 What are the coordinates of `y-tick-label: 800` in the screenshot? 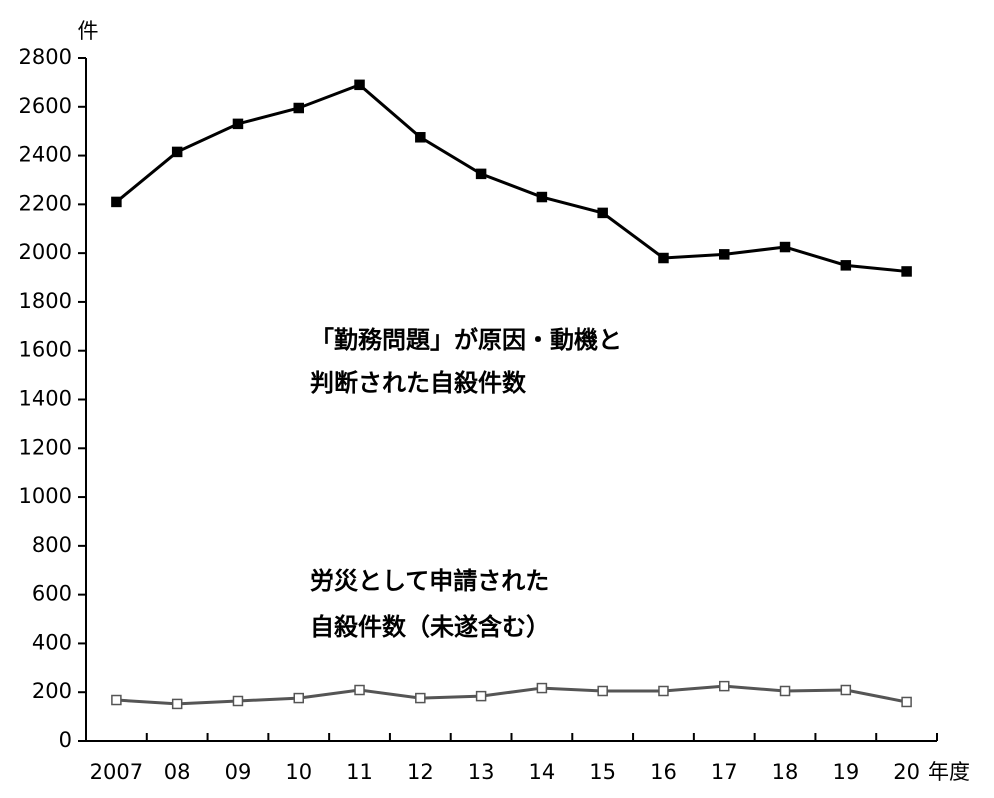 It's located at (52, 545).